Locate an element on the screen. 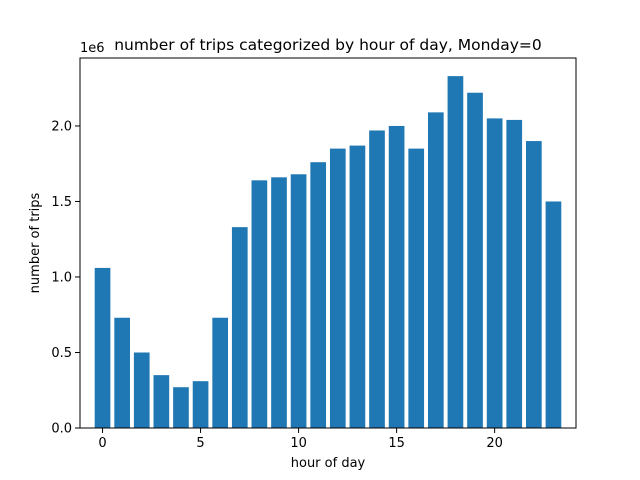 The width and height of the screenshot is (640, 480). x-tick-label: 20 is located at coordinates (494, 443).